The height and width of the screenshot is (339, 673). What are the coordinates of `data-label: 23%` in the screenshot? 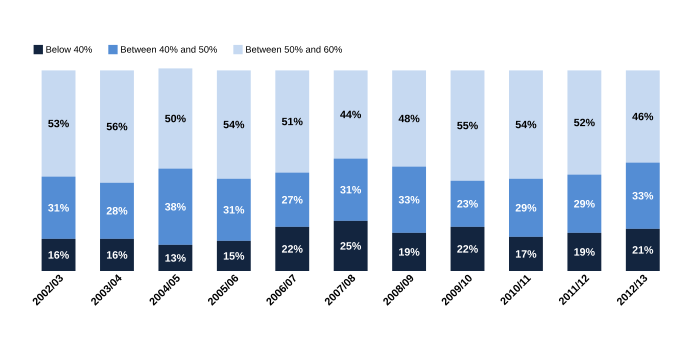 It's located at (467, 204).